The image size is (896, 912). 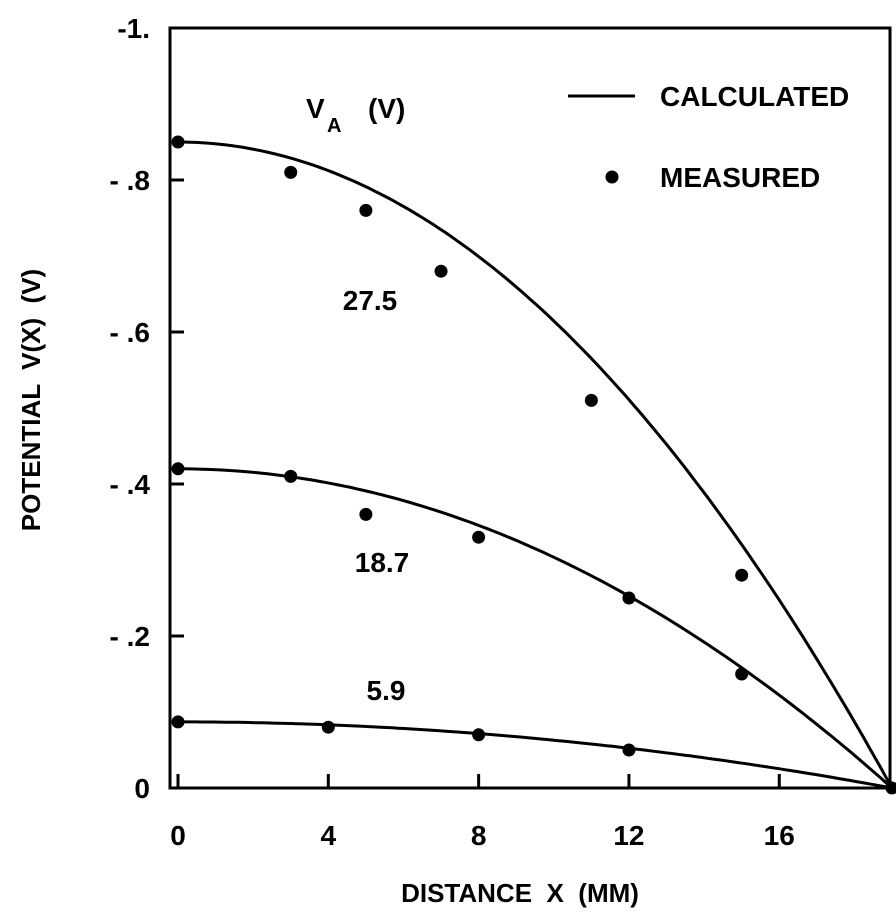 What do you see at coordinates (628, 835) in the screenshot?
I see `x-tick-label: 12` at bounding box center [628, 835].